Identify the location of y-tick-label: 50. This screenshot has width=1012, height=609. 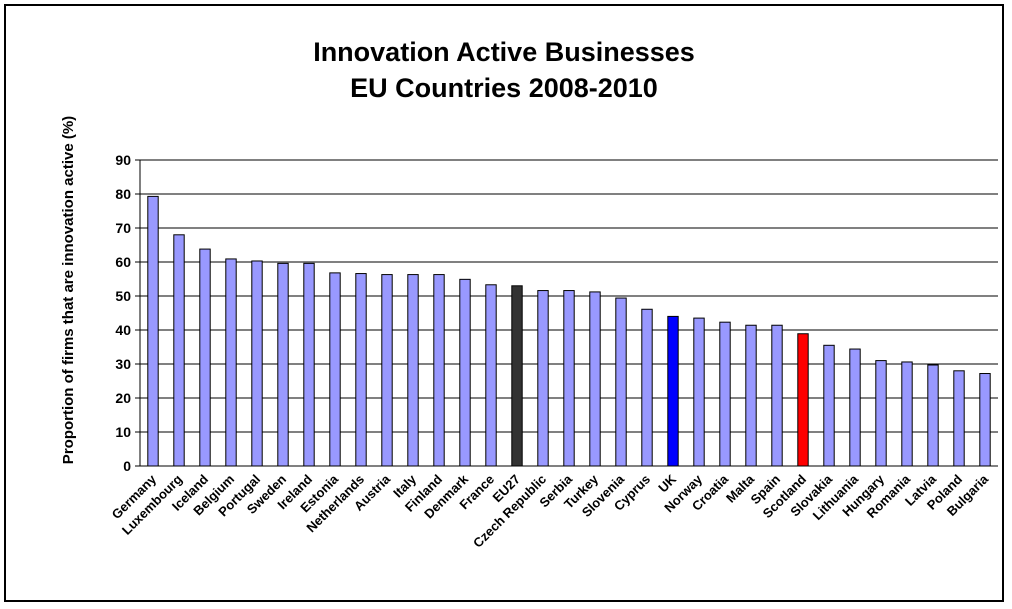
(123, 296).